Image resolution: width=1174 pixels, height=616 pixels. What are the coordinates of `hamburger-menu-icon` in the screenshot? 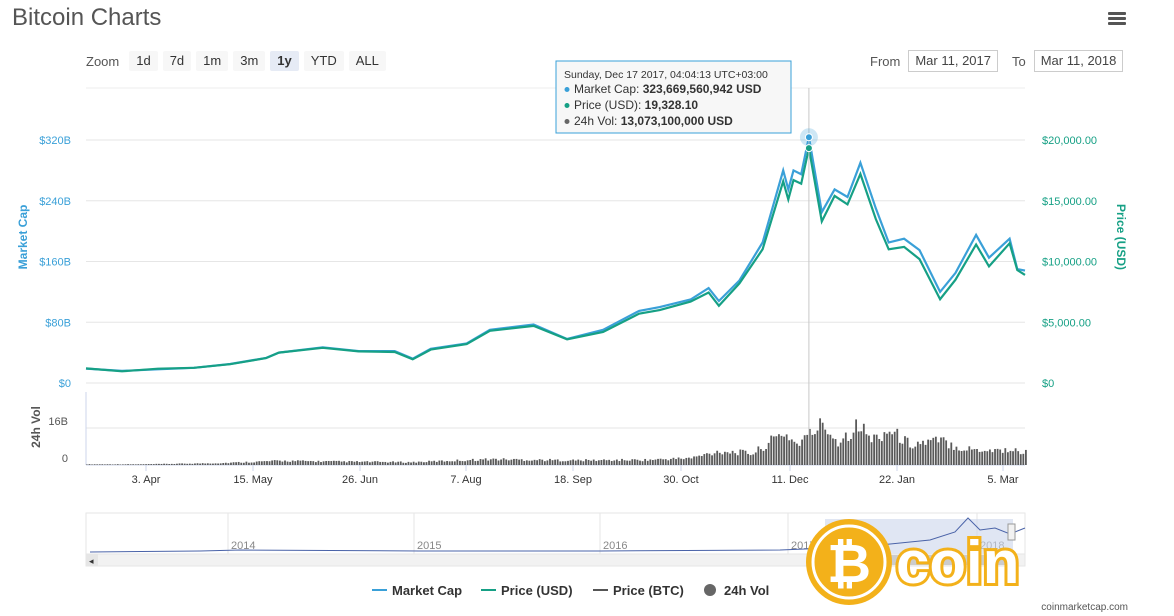 It's located at (1117, 19).